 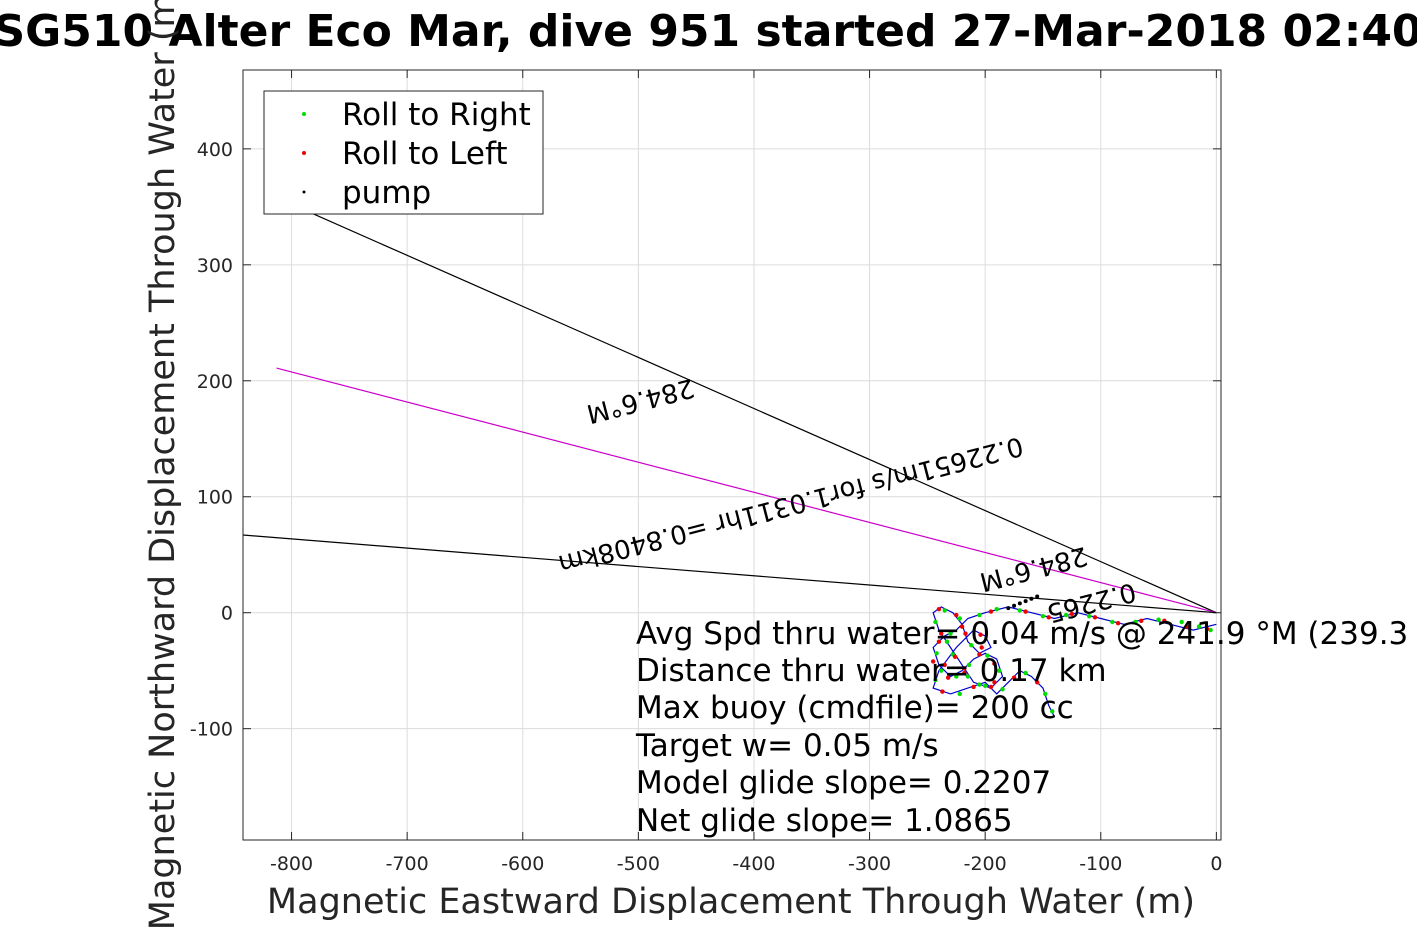 I want to click on y-tick-label: 100, so click(x=215, y=498).